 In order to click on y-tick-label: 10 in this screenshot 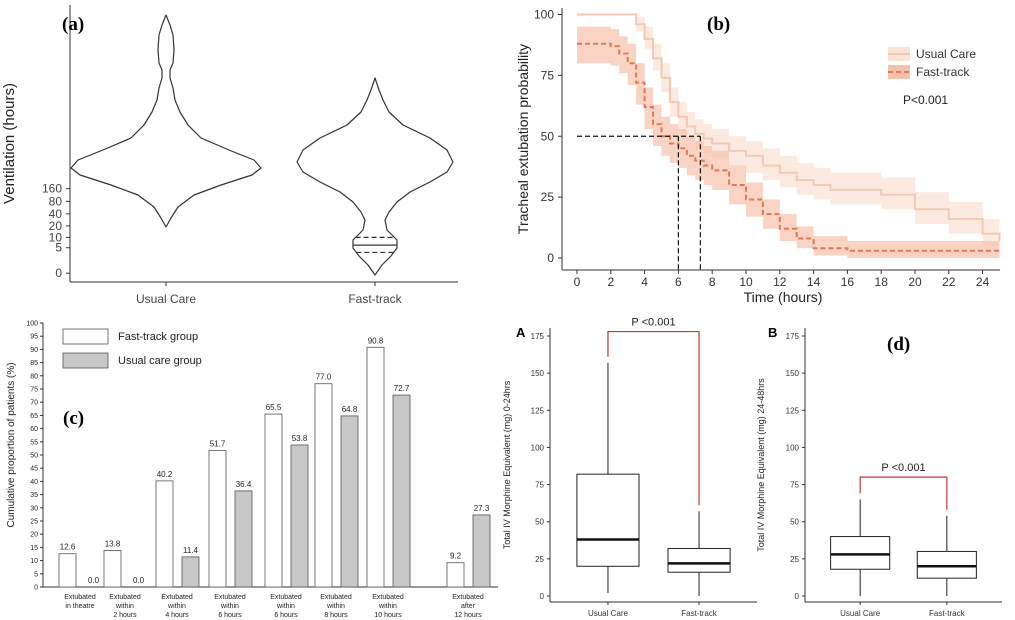, I will do `click(56, 237)`.